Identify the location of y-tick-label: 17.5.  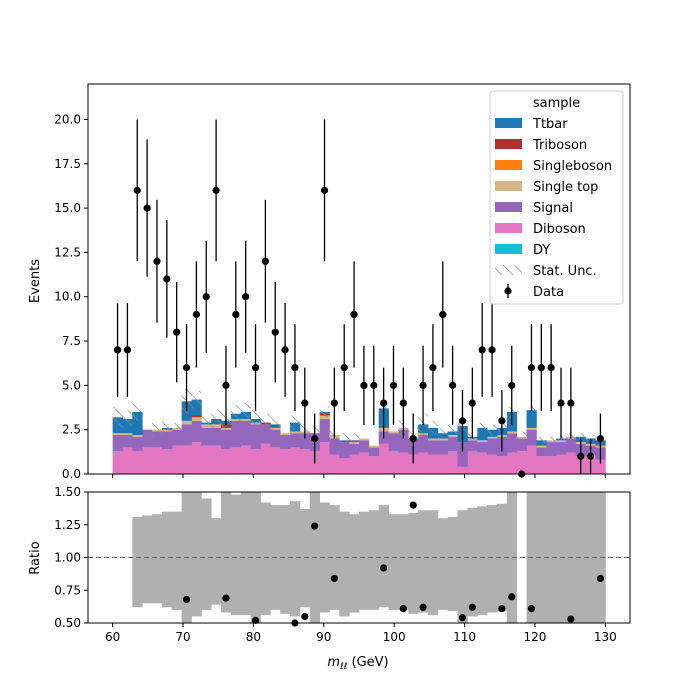
(67, 164).